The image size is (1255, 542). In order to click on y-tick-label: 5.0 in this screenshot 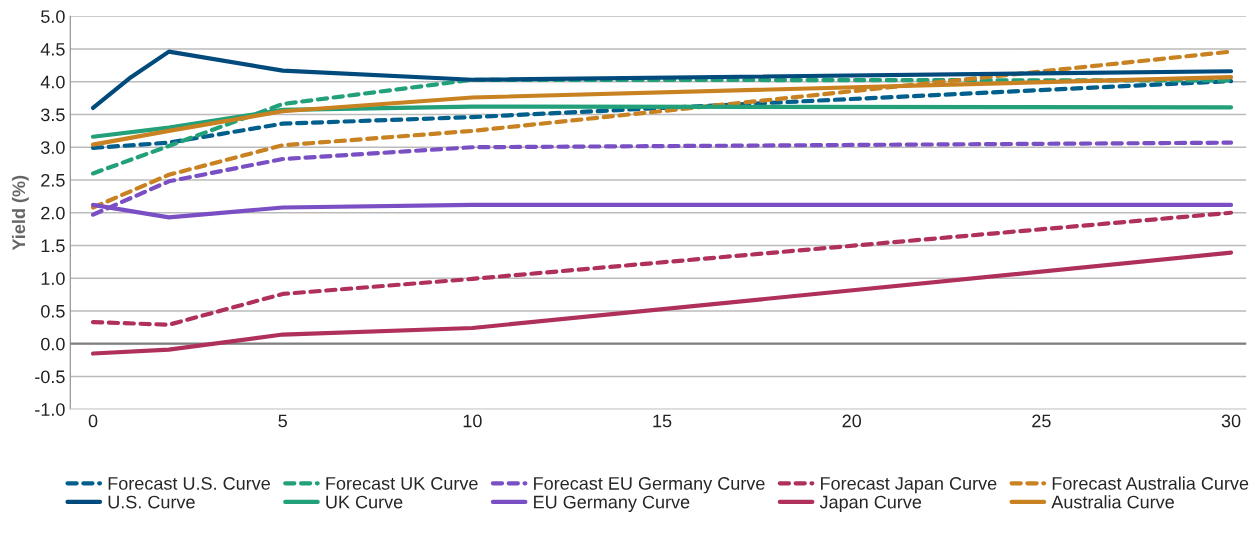, I will do `click(53, 16)`.